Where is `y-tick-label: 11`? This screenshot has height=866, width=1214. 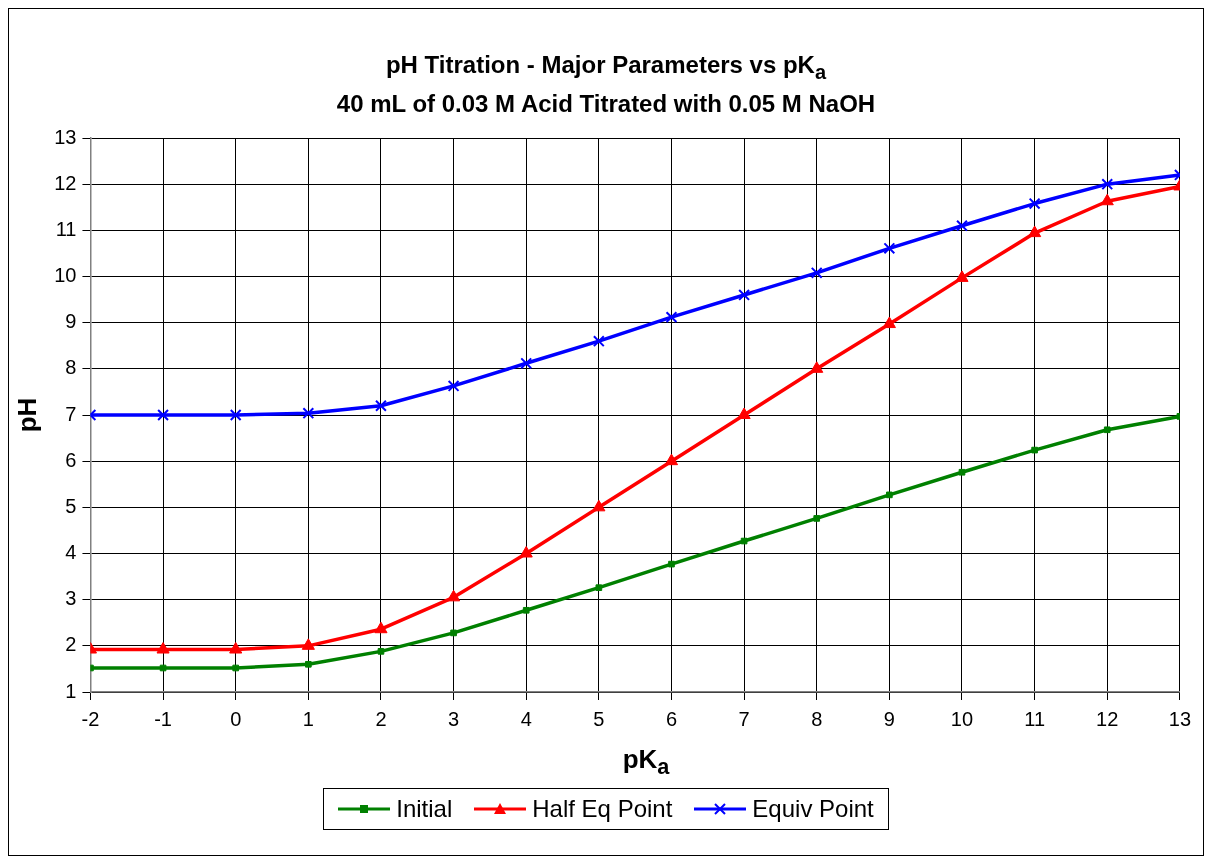 y-tick-label: 11 is located at coordinates (66, 228).